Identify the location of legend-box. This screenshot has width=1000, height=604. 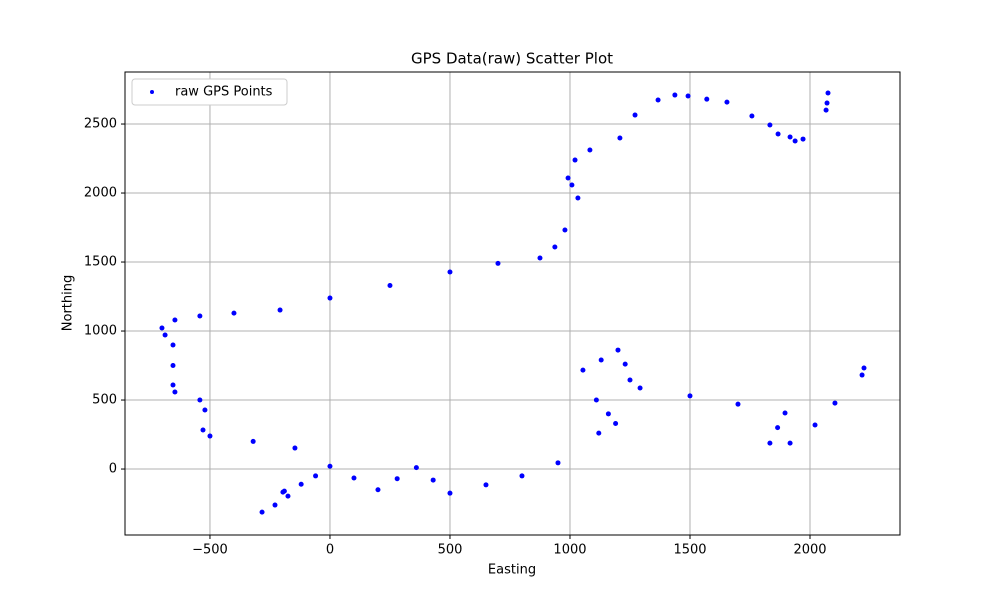
(209, 92).